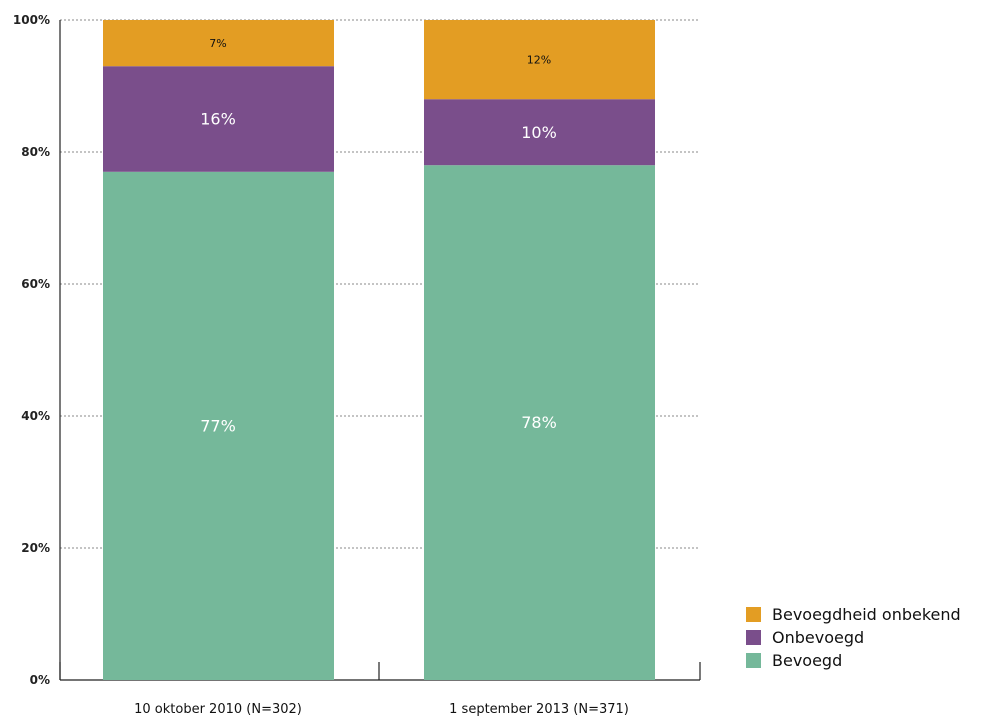  I want to click on legend-item: Bevoegdheid onbekend, so click(853, 614).